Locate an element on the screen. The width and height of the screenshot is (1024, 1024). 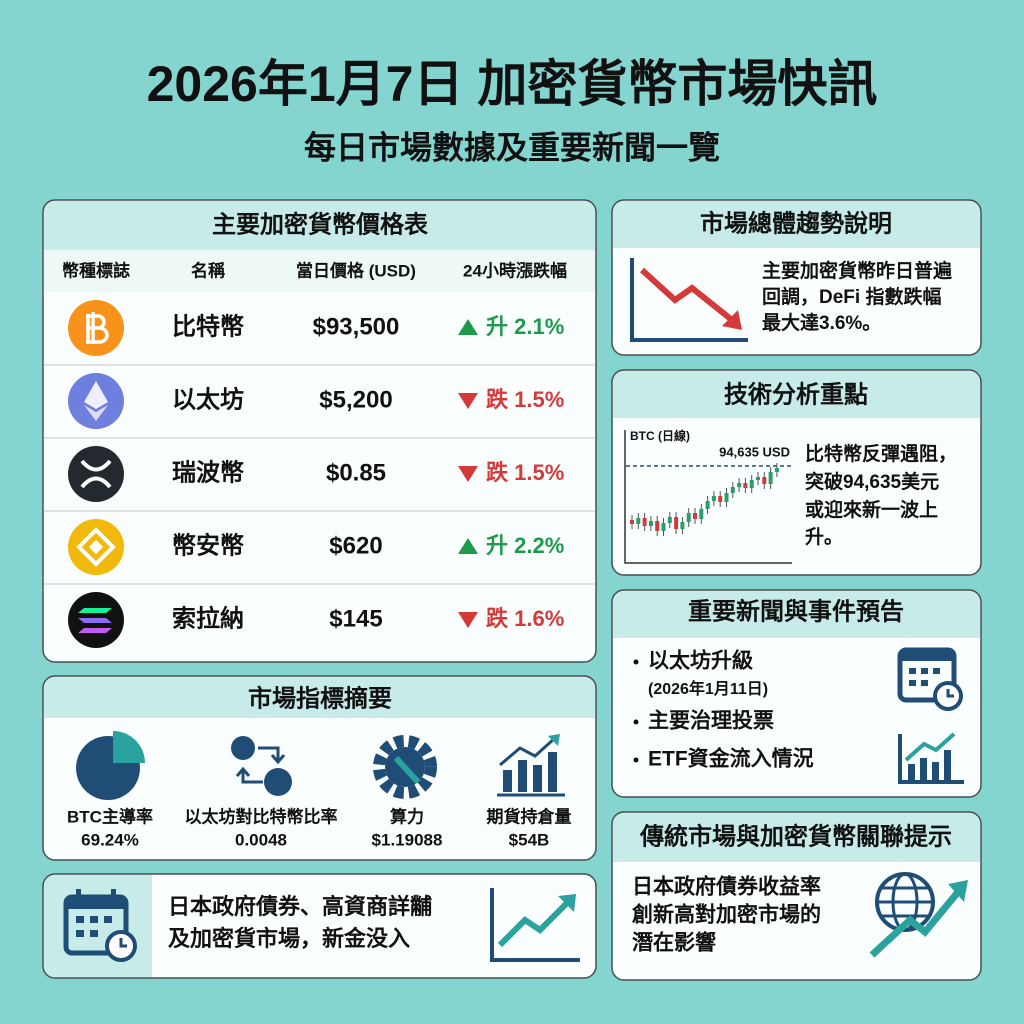
title: 2026年1月7日 加密貨幣市場快訊 is located at coordinates (512, 84).